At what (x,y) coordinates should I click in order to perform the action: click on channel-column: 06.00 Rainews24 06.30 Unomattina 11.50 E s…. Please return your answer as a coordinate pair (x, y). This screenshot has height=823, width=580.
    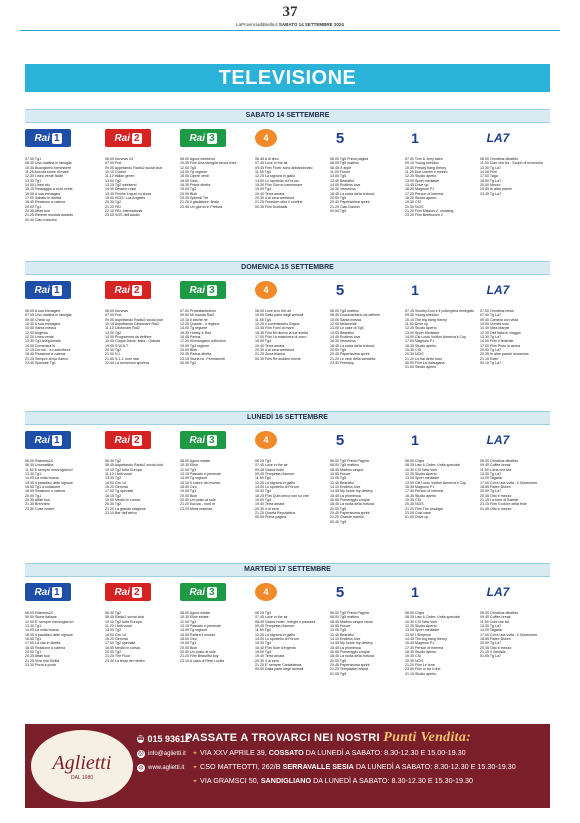
    Looking at the image, I should click on (61, 485).